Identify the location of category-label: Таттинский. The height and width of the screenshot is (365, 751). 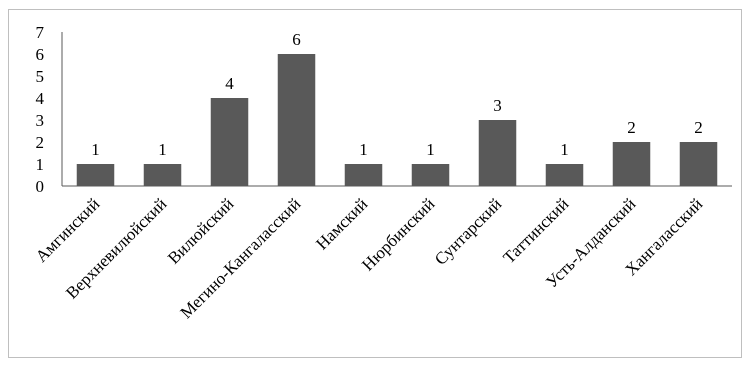
(535, 230).